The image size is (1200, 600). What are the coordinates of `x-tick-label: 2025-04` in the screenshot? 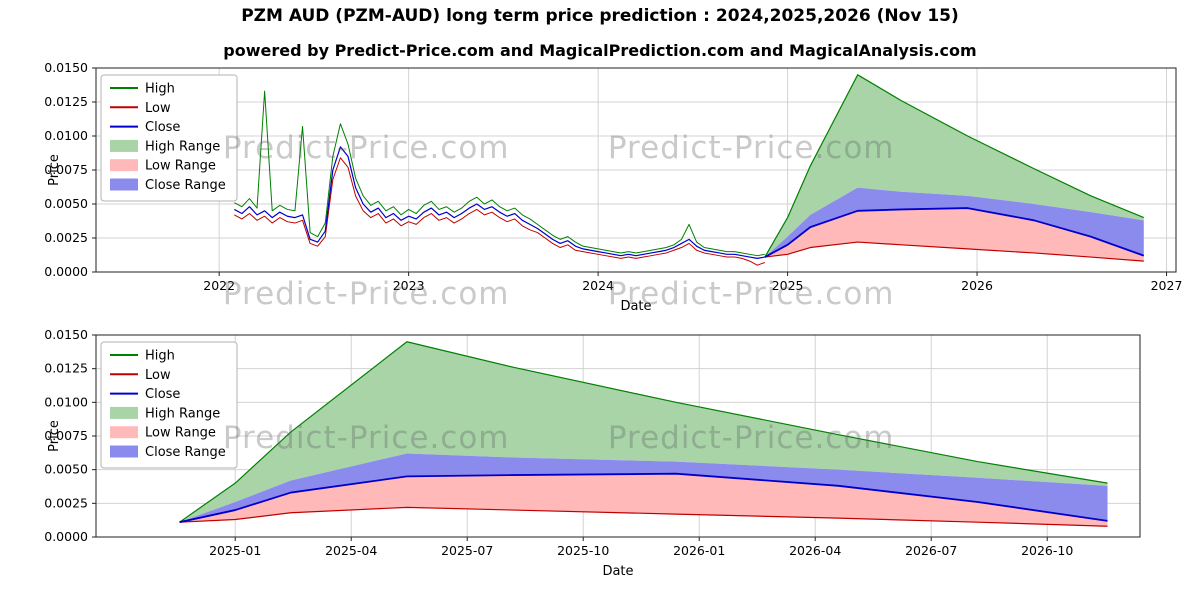 It's located at (351, 550).